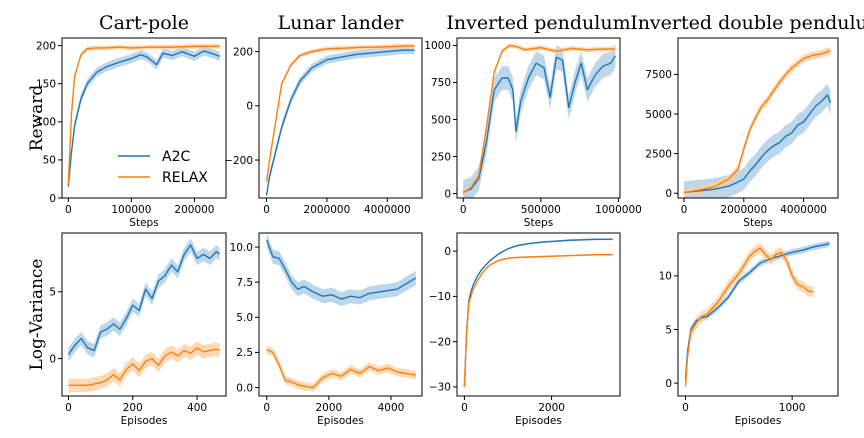  Describe the element at coordinates (133, 408) in the screenshot. I see `x-tick-label: 200` at that location.